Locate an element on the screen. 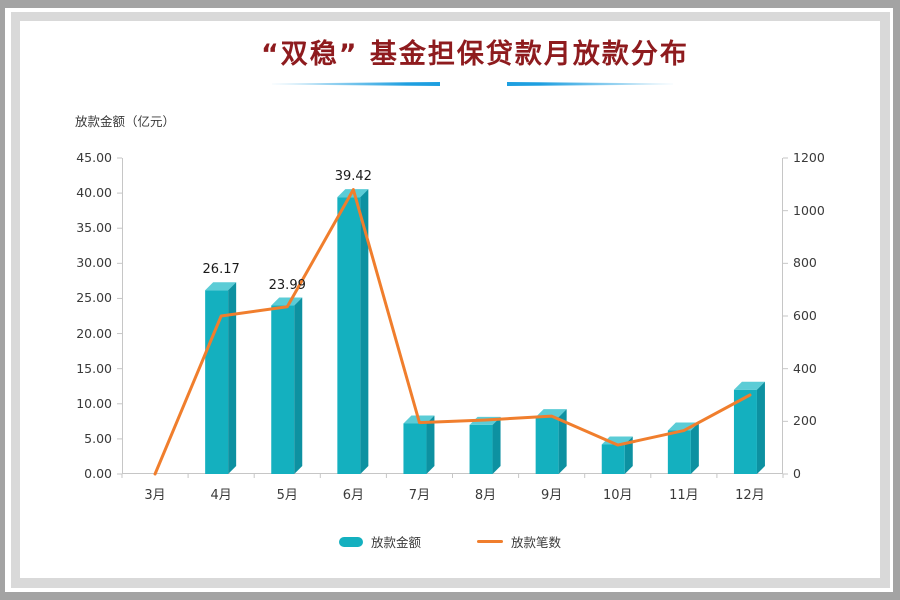 This screenshot has height=600, width=900. line-swatch-icon is located at coordinates (490, 541).